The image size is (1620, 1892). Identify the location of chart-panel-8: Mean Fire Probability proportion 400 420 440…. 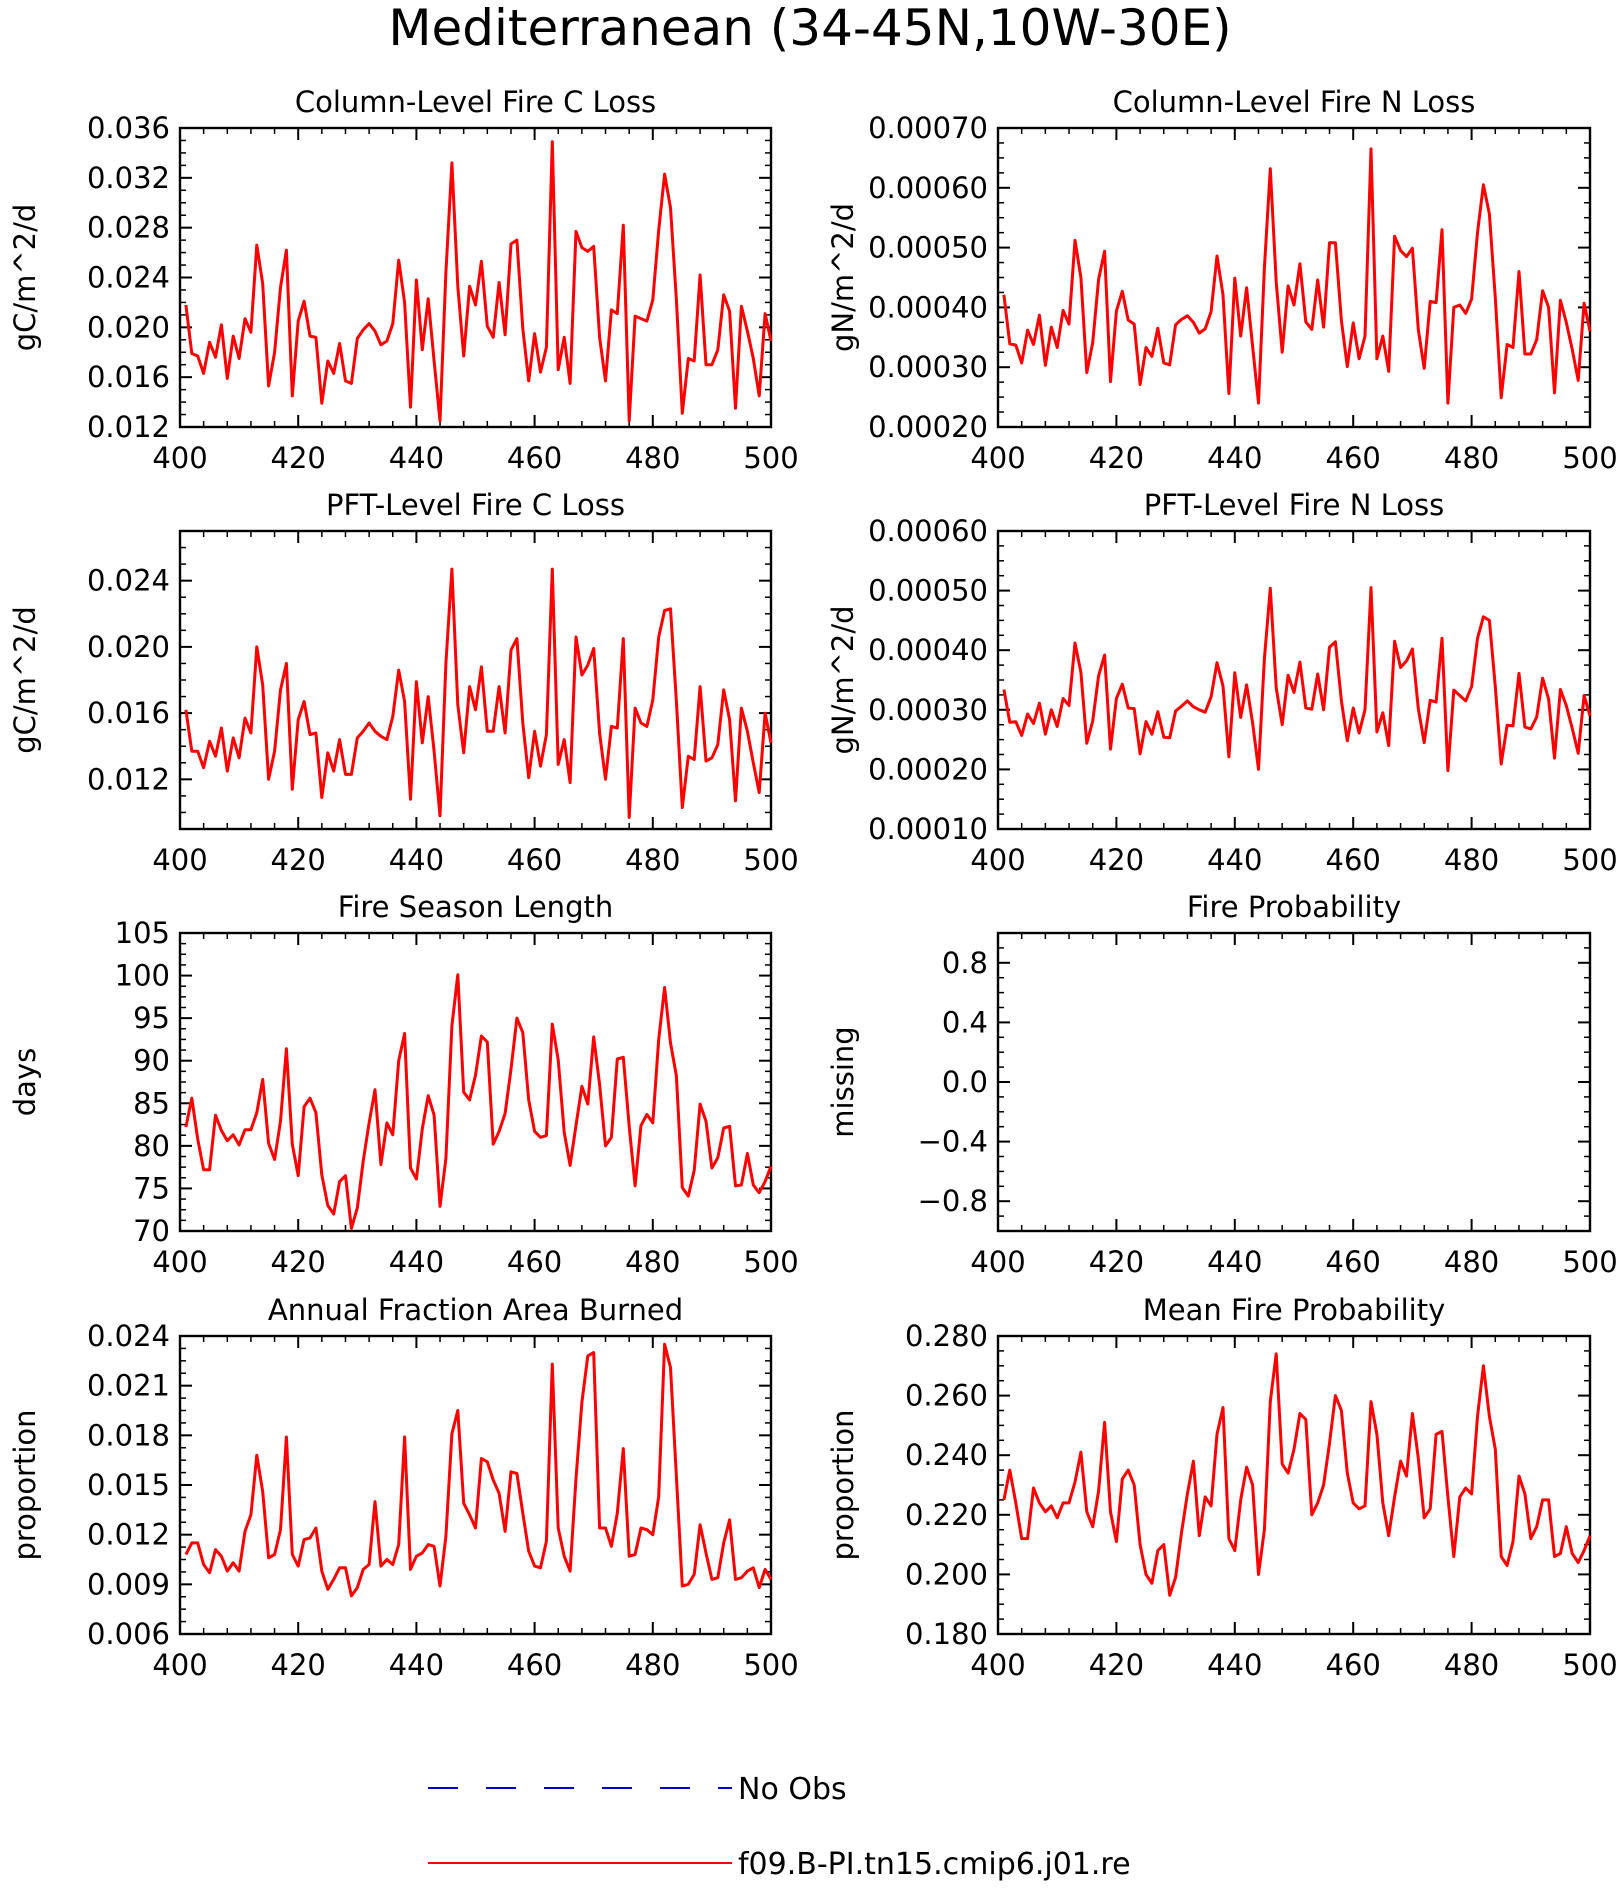
(1222, 1487).